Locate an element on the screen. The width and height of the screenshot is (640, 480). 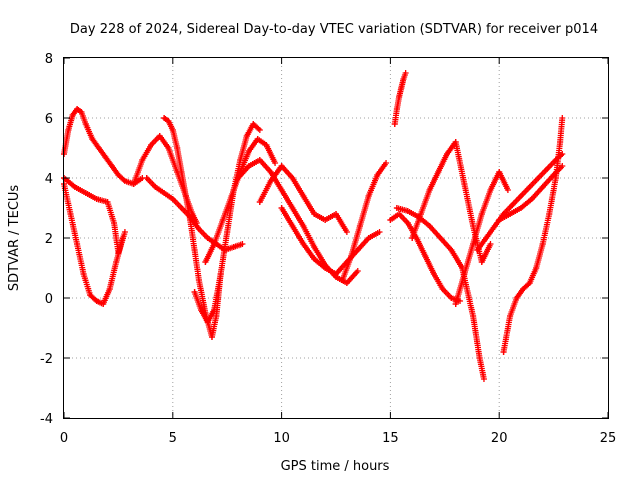
x-axis-label: GPS time / hours is located at coordinates (335, 466).